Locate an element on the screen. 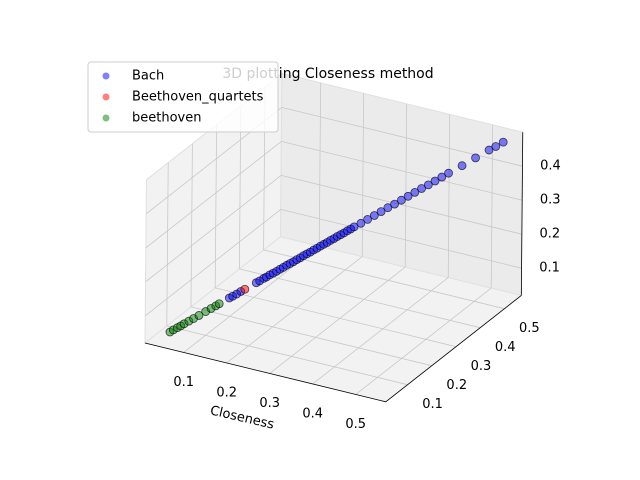 This screenshot has height=480, width=640. legend-box is located at coordinates (183, 97).